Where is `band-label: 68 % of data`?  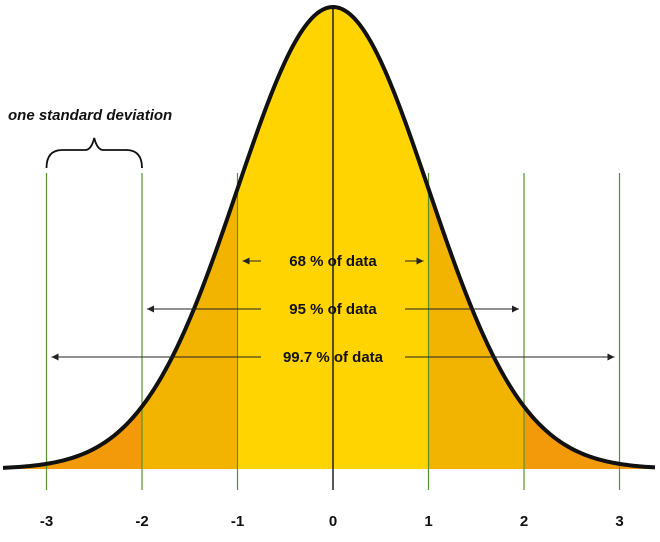 band-label: 68 % of data is located at coordinates (333, 261).